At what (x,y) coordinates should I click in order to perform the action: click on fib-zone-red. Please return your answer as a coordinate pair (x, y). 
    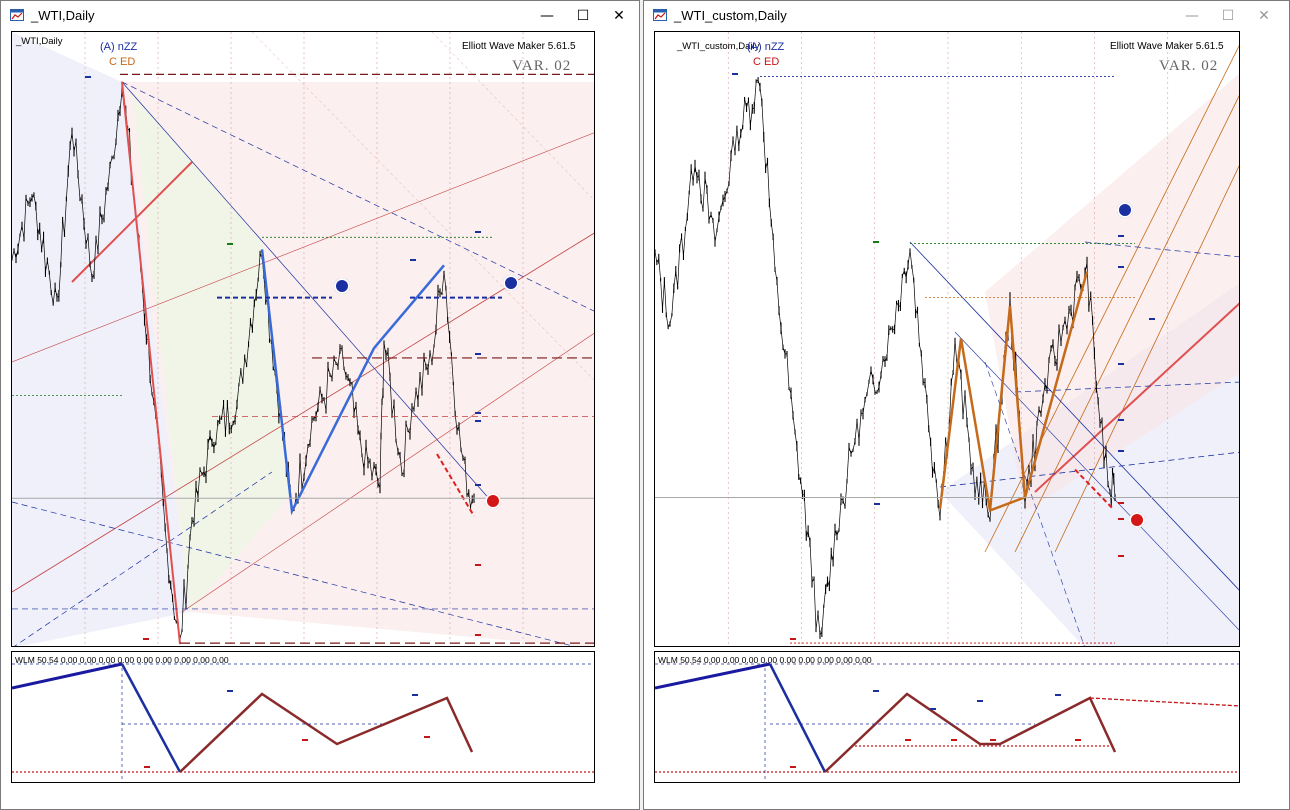
    Looking at the image, I should click on (1112, 292).